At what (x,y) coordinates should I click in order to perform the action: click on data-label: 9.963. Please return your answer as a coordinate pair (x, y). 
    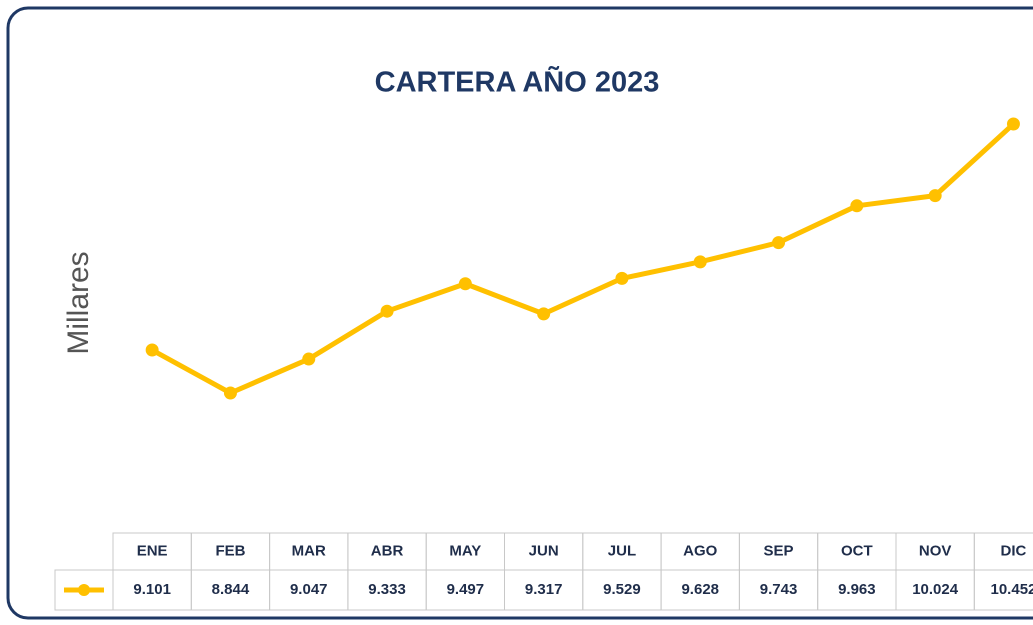
    Looking at the image, I should click on (857, 589).